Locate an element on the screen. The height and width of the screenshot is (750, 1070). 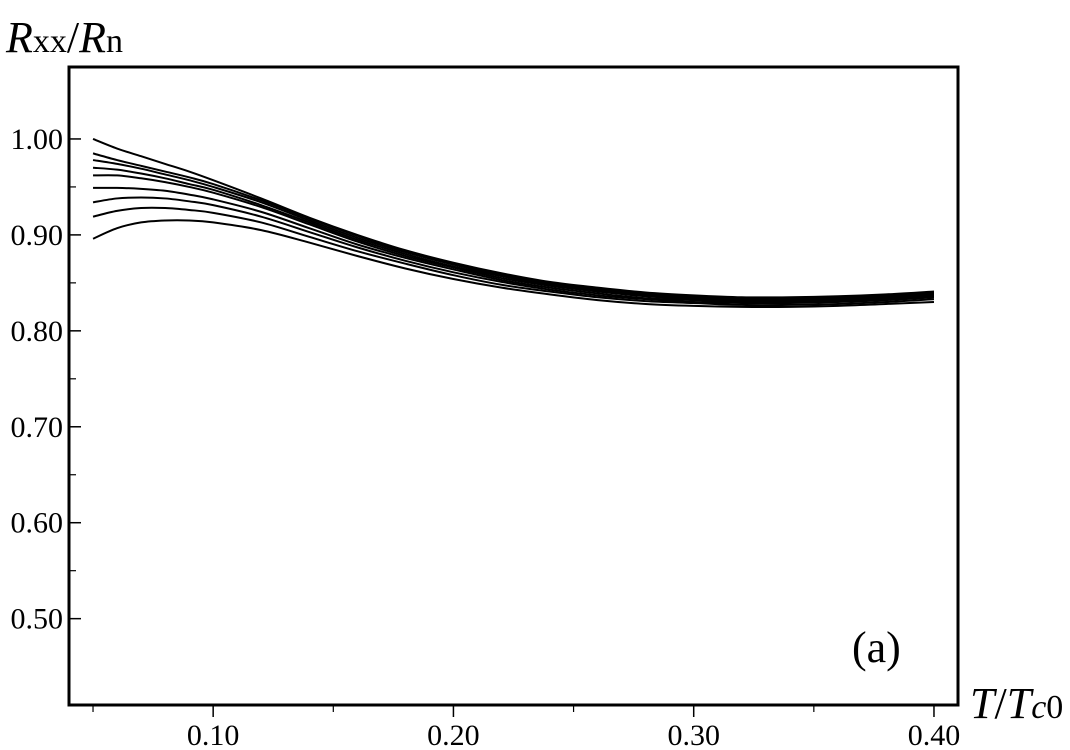
y-axis-title-subscript2: n is located at coordinates (114, 41).